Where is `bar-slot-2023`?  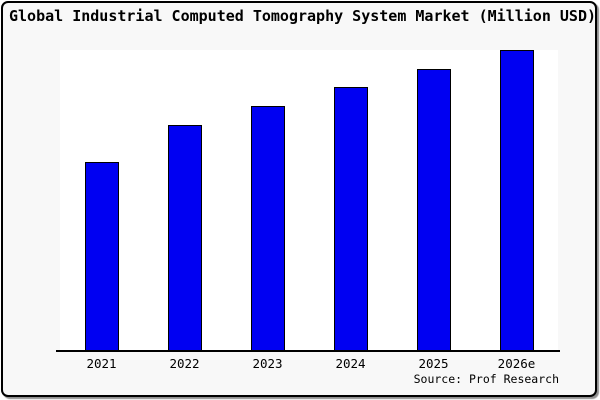
bar-slot-2023 is located at coordinates (267, 200).